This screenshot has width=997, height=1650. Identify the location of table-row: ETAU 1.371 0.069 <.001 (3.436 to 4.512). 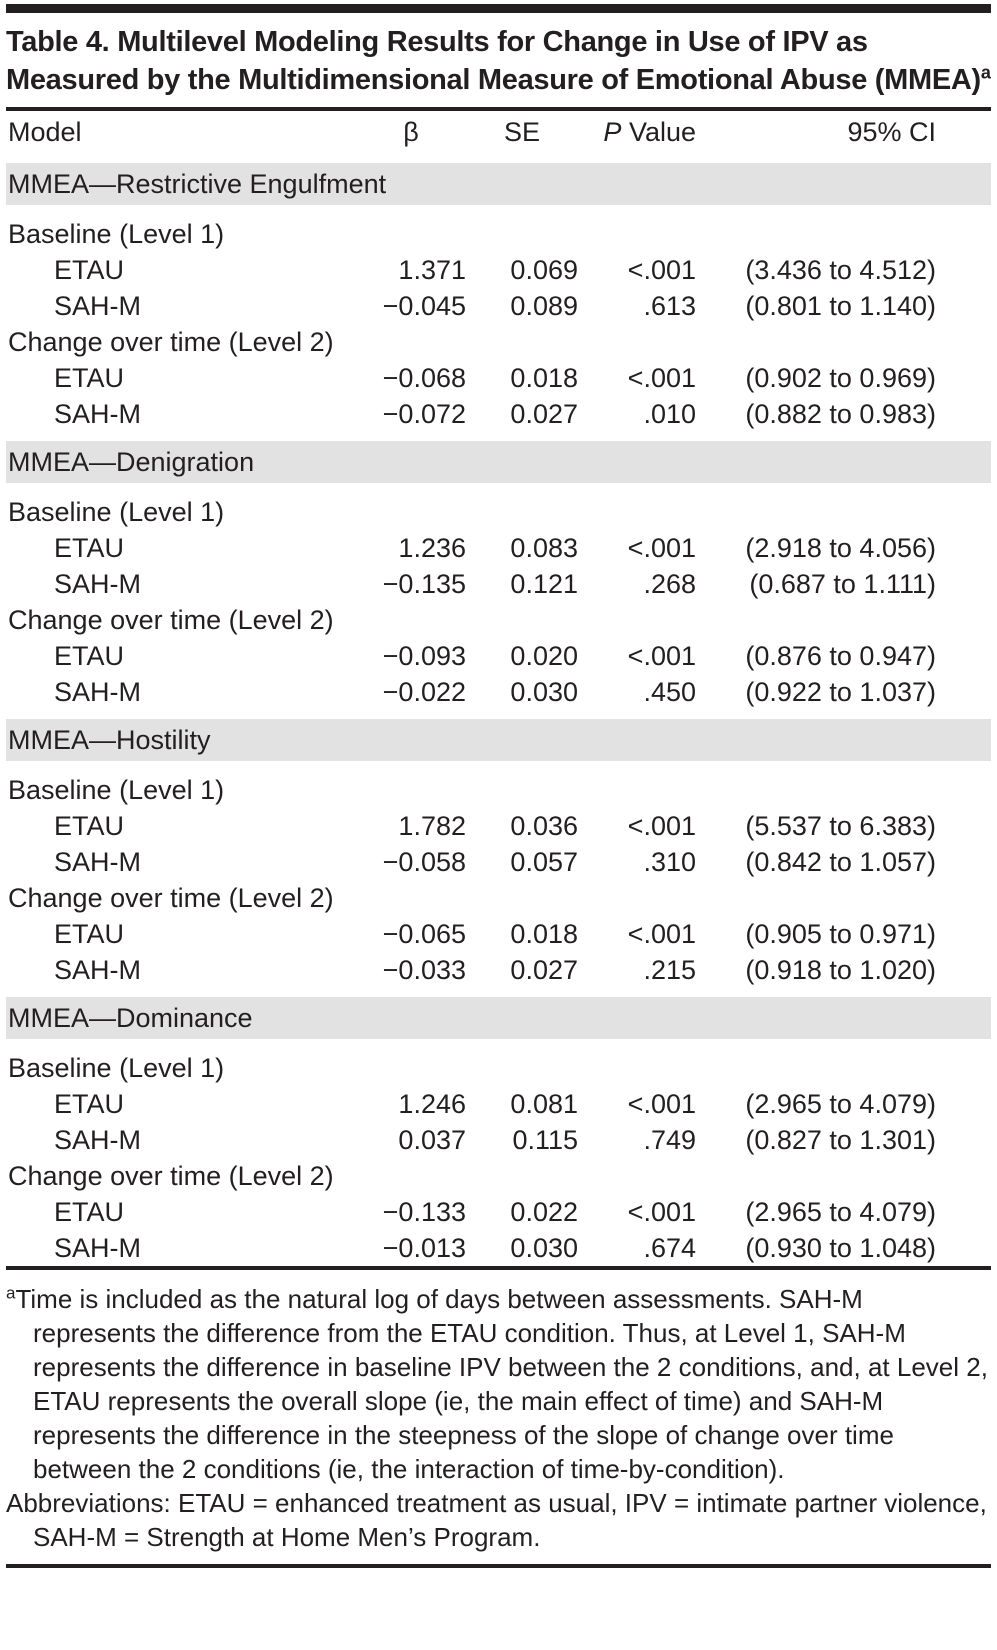
(498, 270).